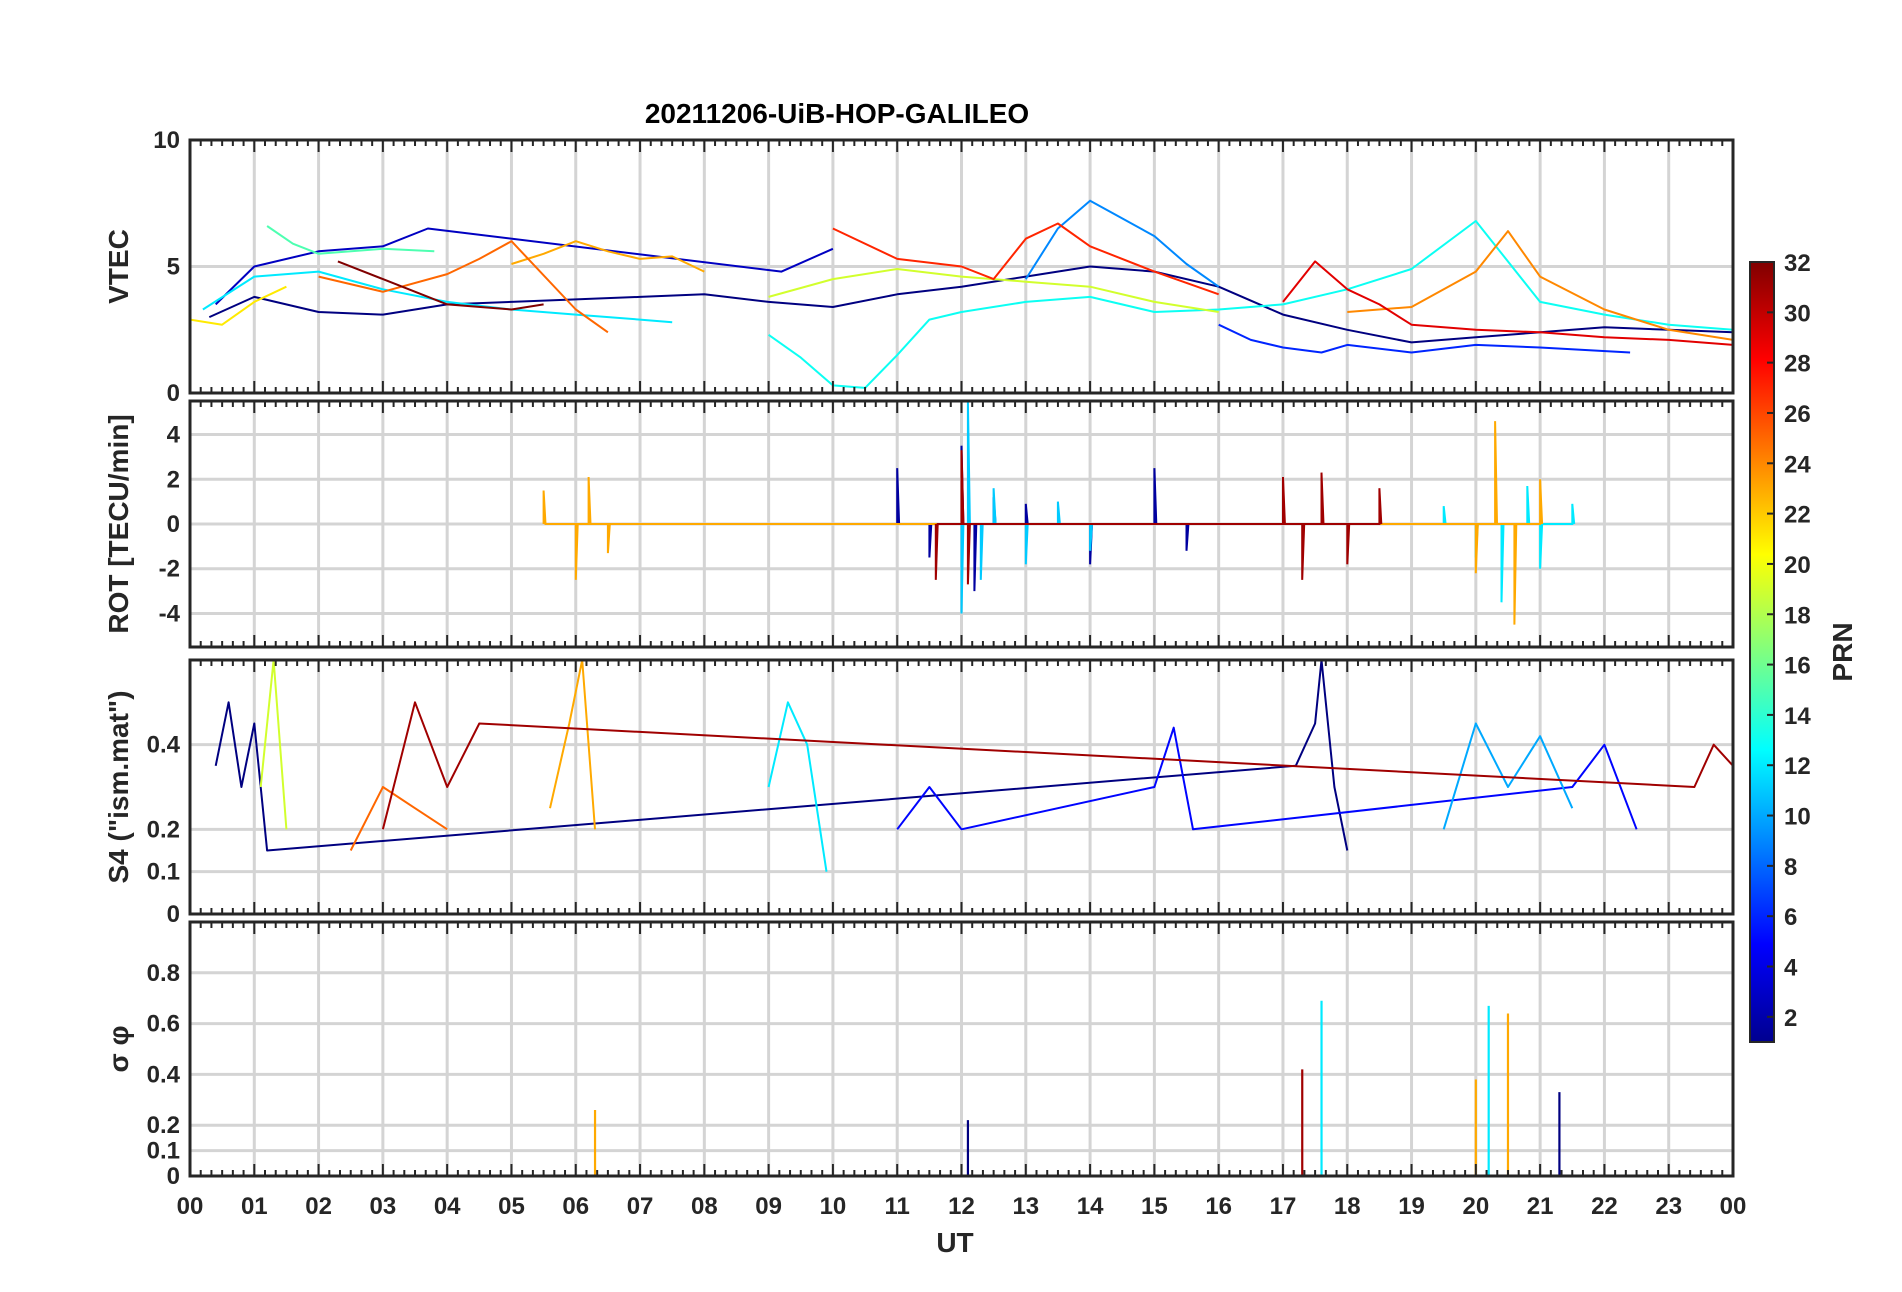 This screenshot has height=1292, width=1902. I want to click on x-tick-label: 23, so click(1668, 1206).